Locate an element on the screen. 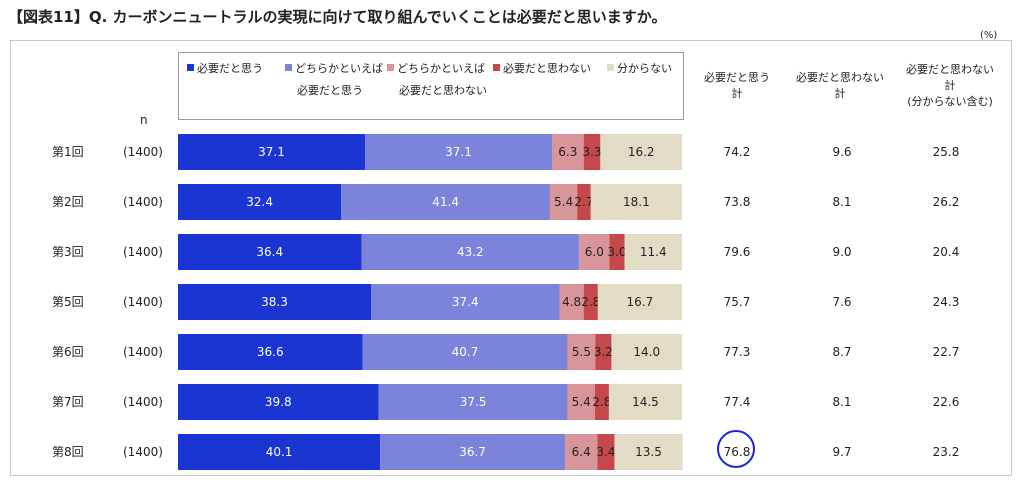 The image size is (1024, 484). legend-item-necessary: 必要だと思う is located at coordinates (225, 69).